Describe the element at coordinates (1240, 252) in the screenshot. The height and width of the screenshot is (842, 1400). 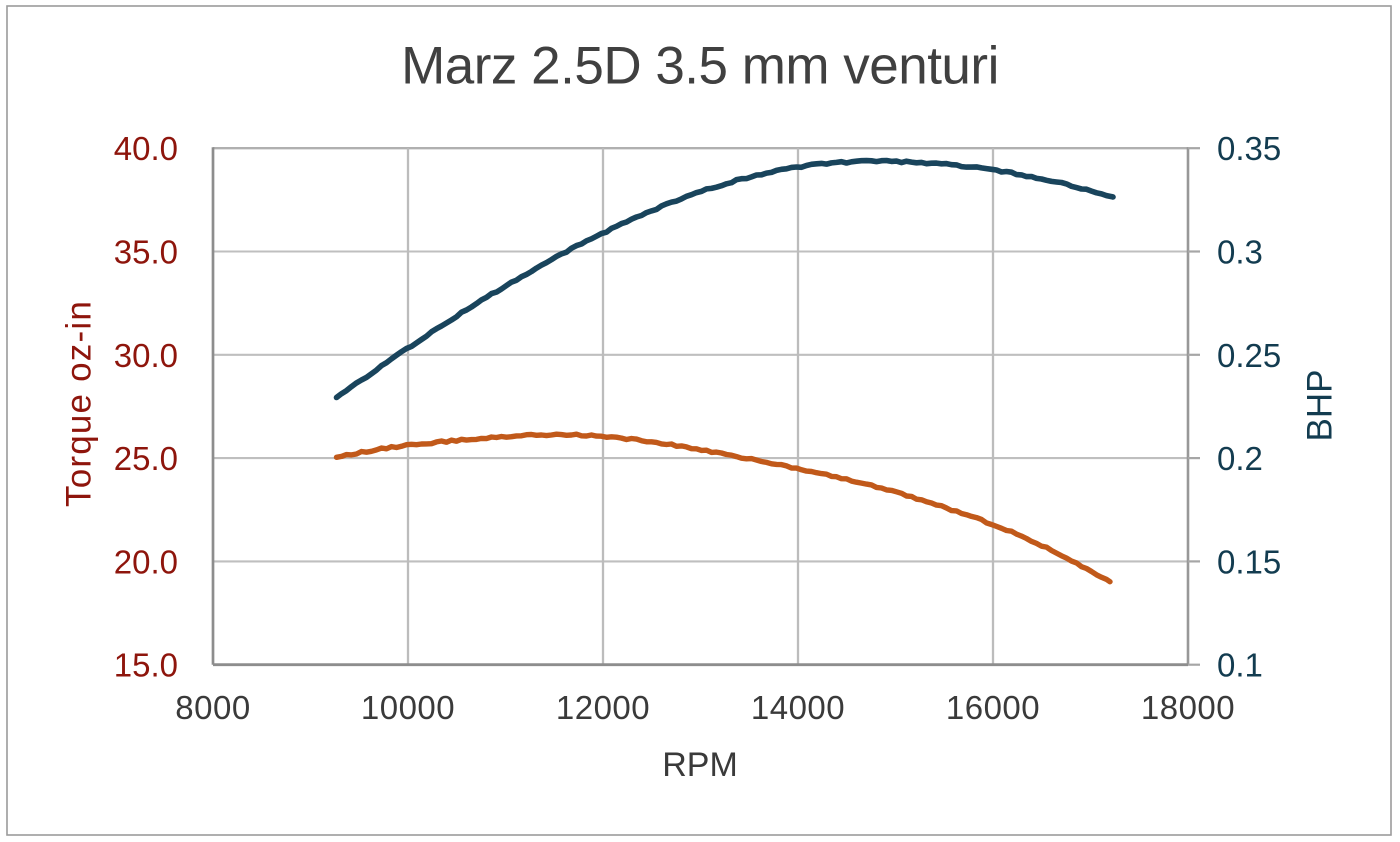
I see `svg-text: 0.3` at that location.